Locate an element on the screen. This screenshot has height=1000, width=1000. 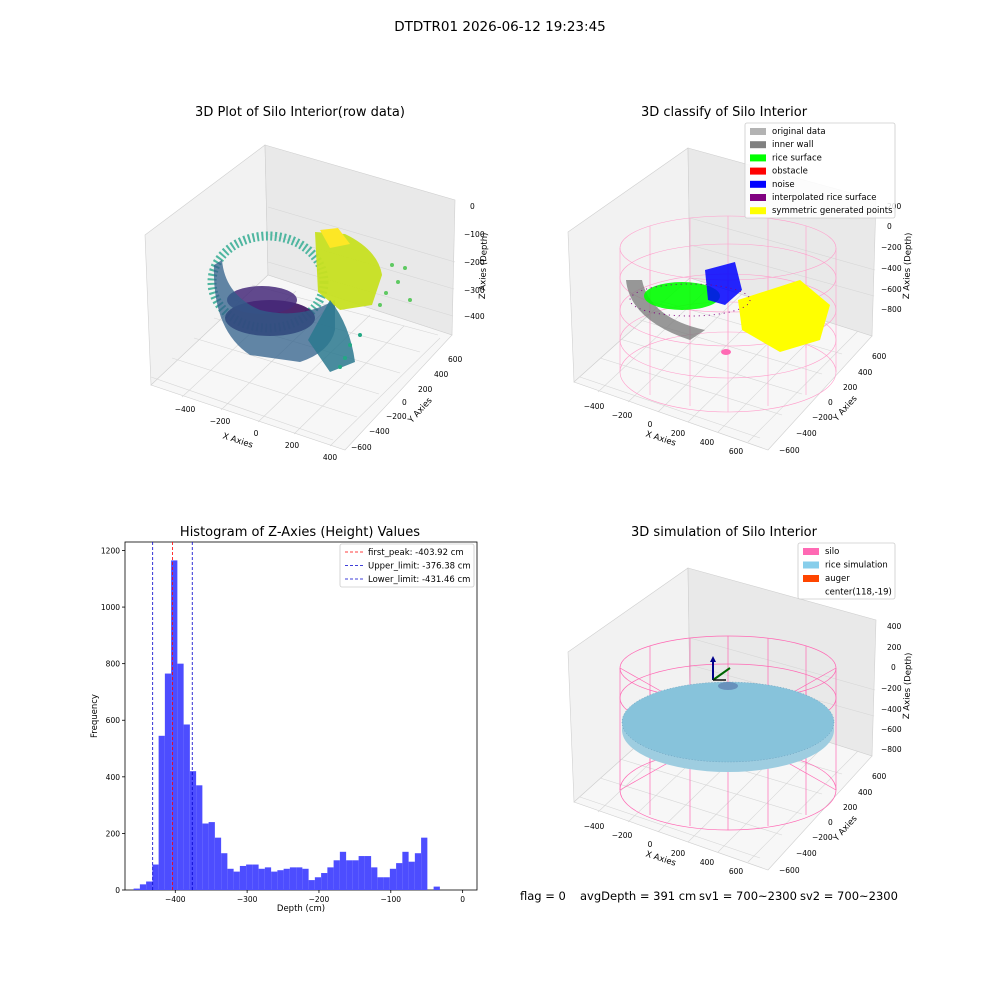
panel-3d-classify-points is located at coordinates (728, 314).